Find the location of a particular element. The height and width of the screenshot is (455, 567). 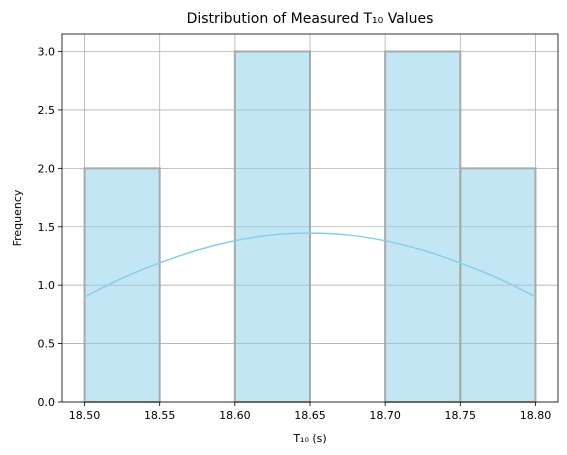

kde-layer is located at coordinates (310, 265).